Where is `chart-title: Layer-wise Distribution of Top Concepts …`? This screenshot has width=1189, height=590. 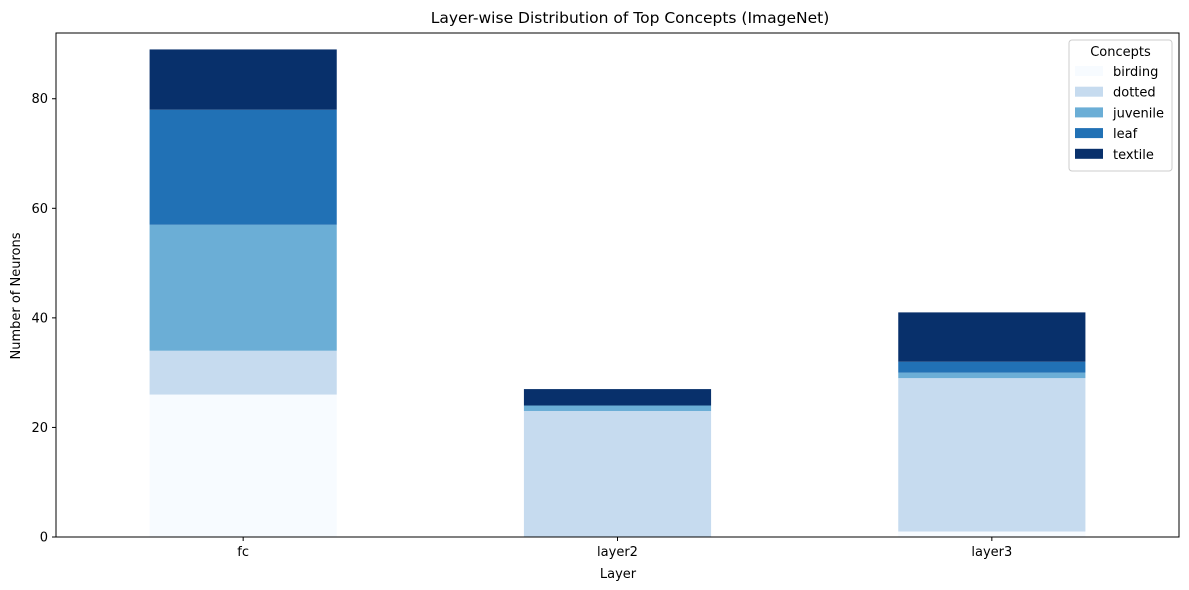 chart-title: Layer-wise Distribution of Top Concepts … is located at coordinates (630, 18).